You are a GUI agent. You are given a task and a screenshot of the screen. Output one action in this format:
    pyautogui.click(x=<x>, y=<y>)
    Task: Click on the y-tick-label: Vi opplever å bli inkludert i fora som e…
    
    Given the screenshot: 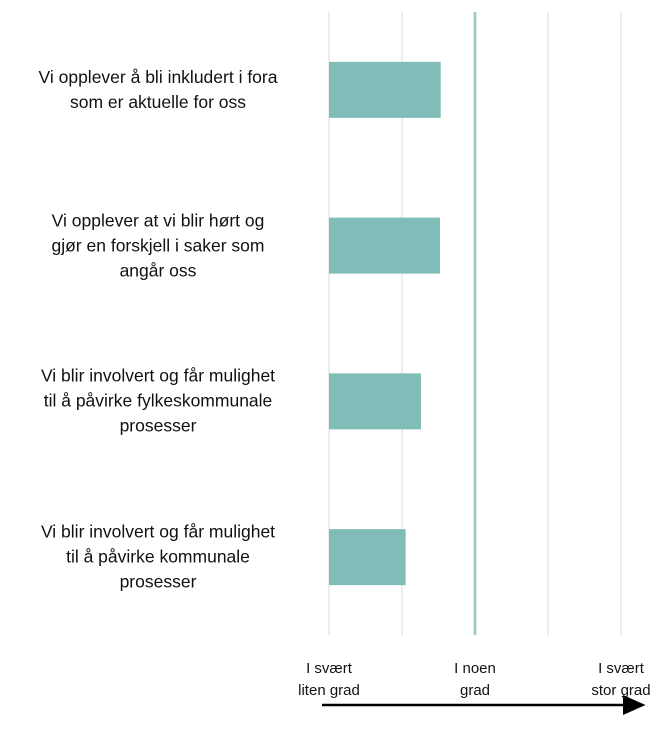 What is the action you would take?
    pyautogui.click(x=158, y=89)
    